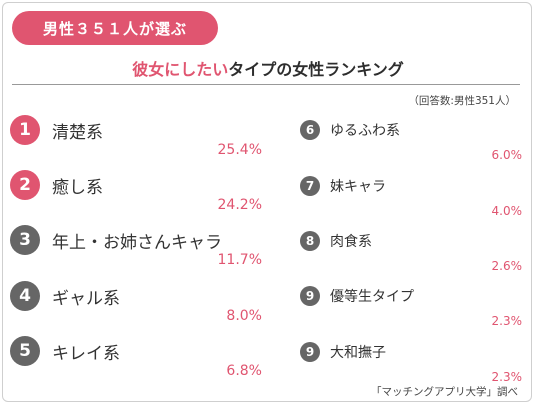 The image size is (536, 406). What do you see at coordinates (316, 69) in the screenshot?
I see `title-rest: タイプの女性ランキング` at bounding box center [316, 69].